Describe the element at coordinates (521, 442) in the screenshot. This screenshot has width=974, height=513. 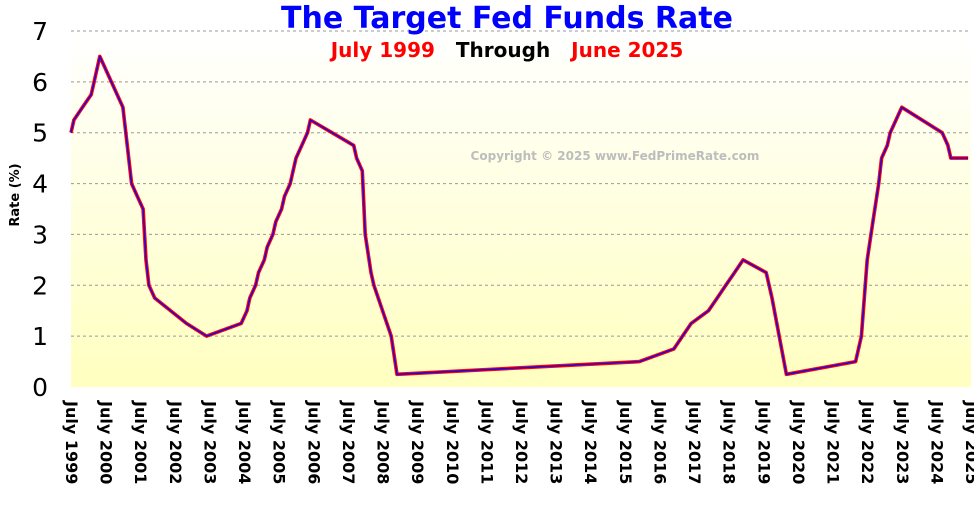
I see `x-tick-13: July 2012` at that location.